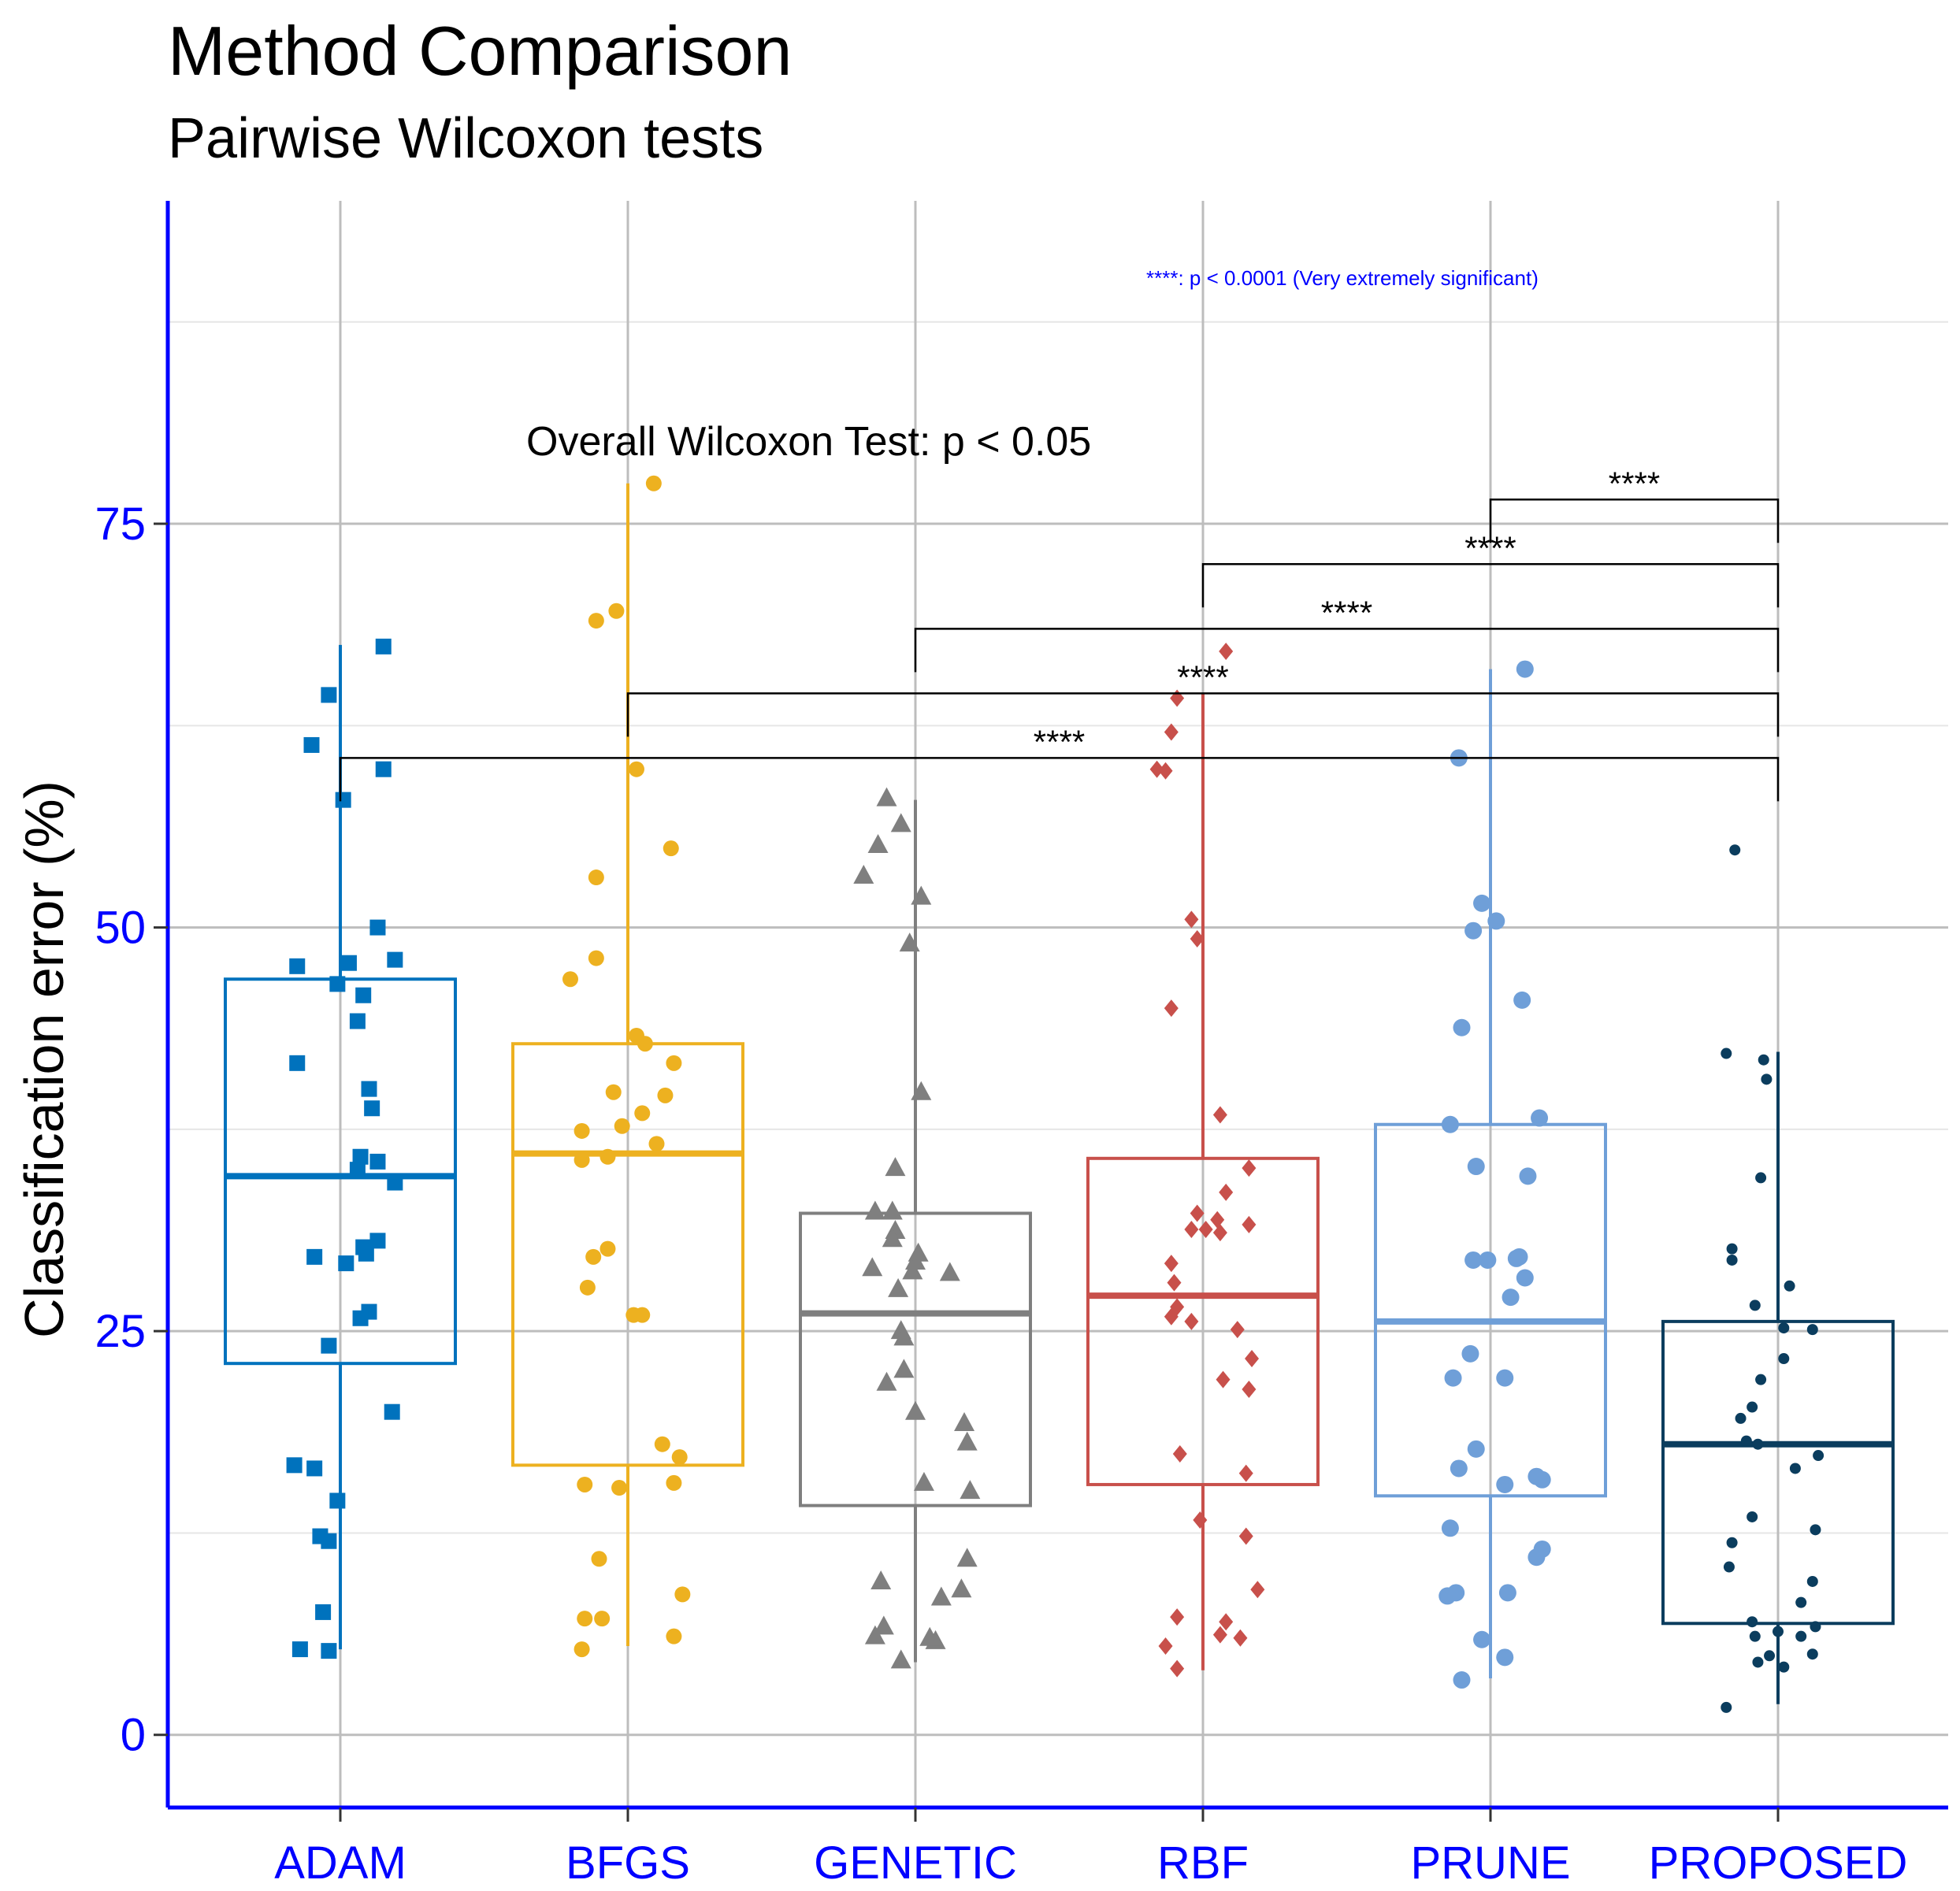  I want to click on significance-brackets: ********************, so click(1059, 634).